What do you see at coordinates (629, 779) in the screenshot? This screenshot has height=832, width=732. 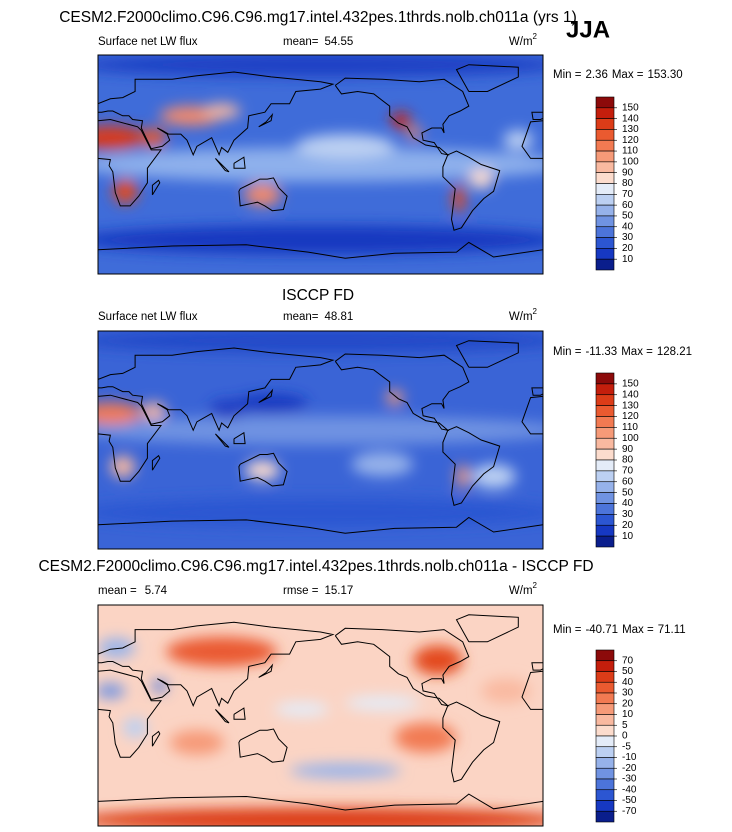 I see `colorbar-label: -30` at bounding box center [629, 779].